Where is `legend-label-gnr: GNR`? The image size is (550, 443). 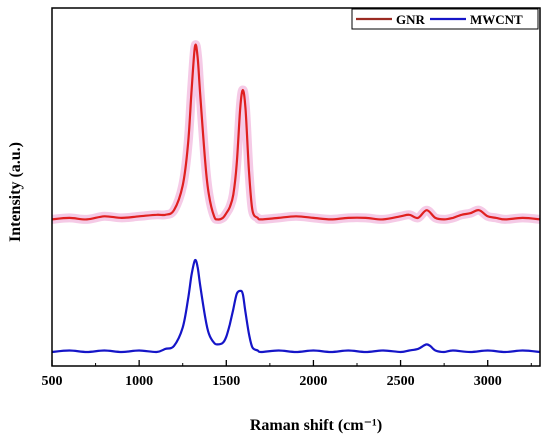
legend-label-gnr: GNR is located at coordinates (411, 19).